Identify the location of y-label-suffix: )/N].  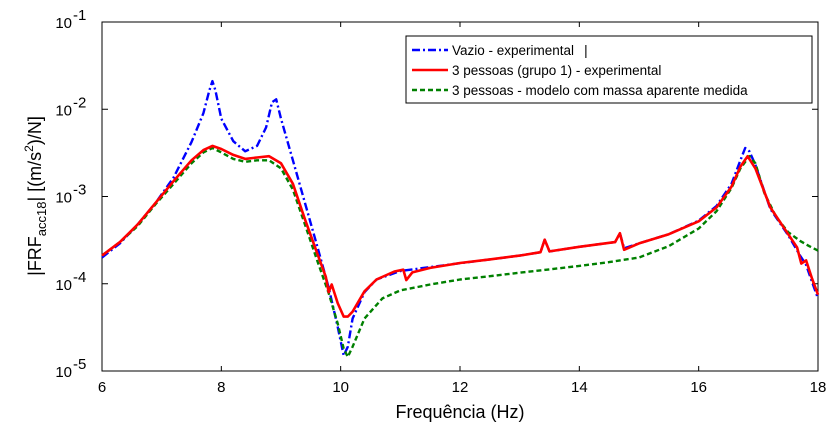
(35, 130).